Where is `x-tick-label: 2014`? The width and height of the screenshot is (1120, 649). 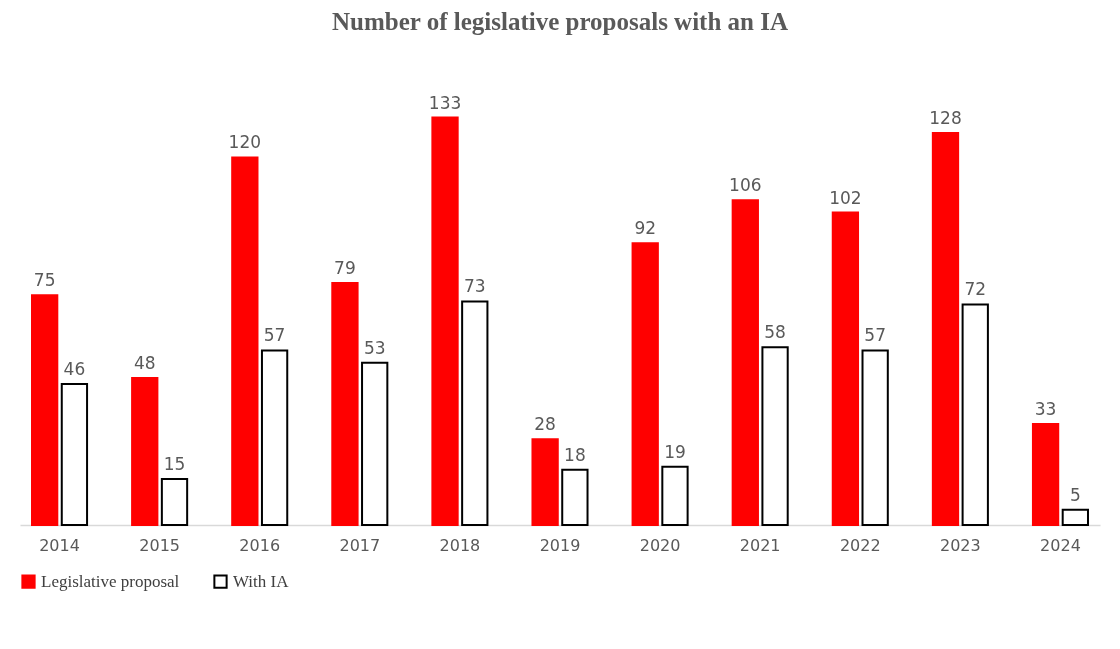
x-tick-label: 2014 is located at coordinates (59, 545).